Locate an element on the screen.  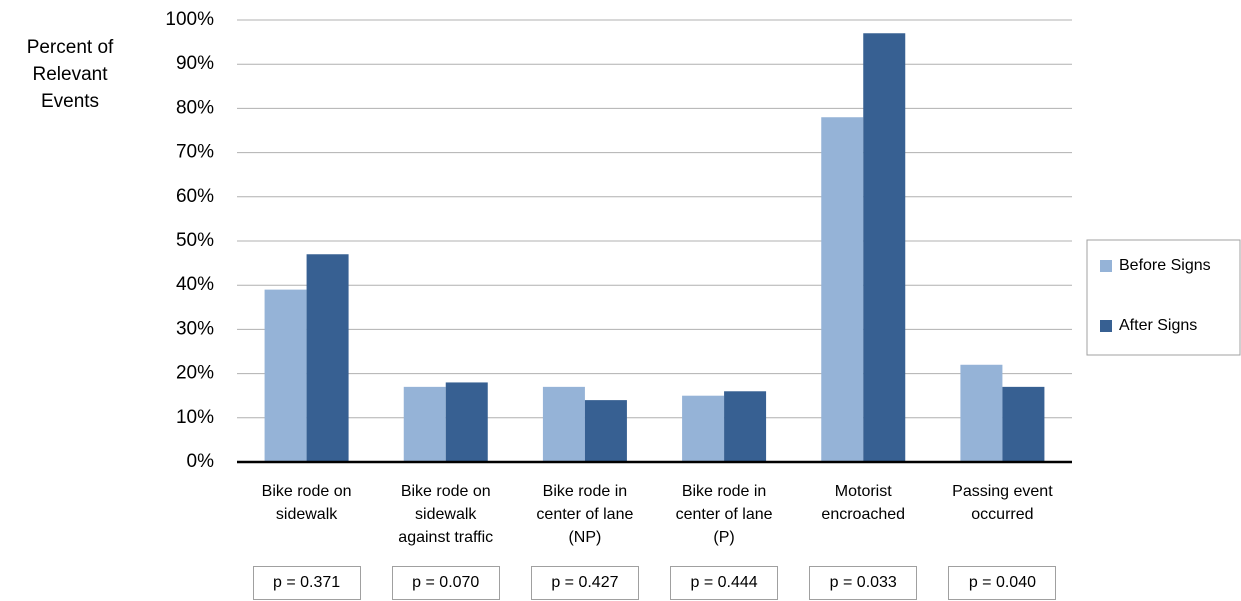
y-tick-label: 60% is located at coordinates (195, 196).